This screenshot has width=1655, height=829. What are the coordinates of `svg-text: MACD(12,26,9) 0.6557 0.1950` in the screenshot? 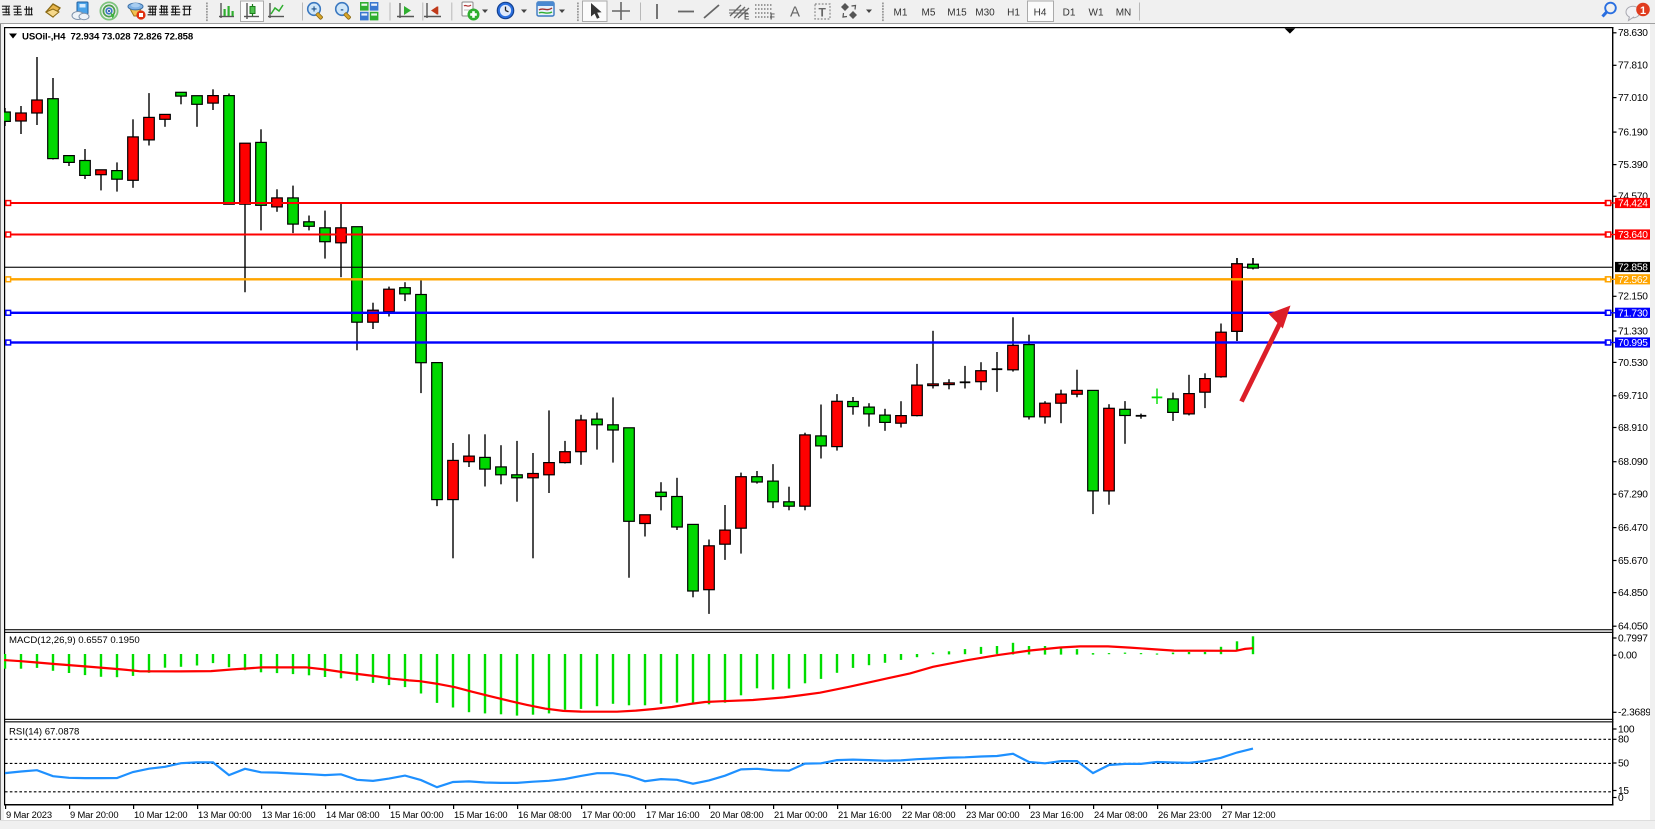 It's located at (74, 640).